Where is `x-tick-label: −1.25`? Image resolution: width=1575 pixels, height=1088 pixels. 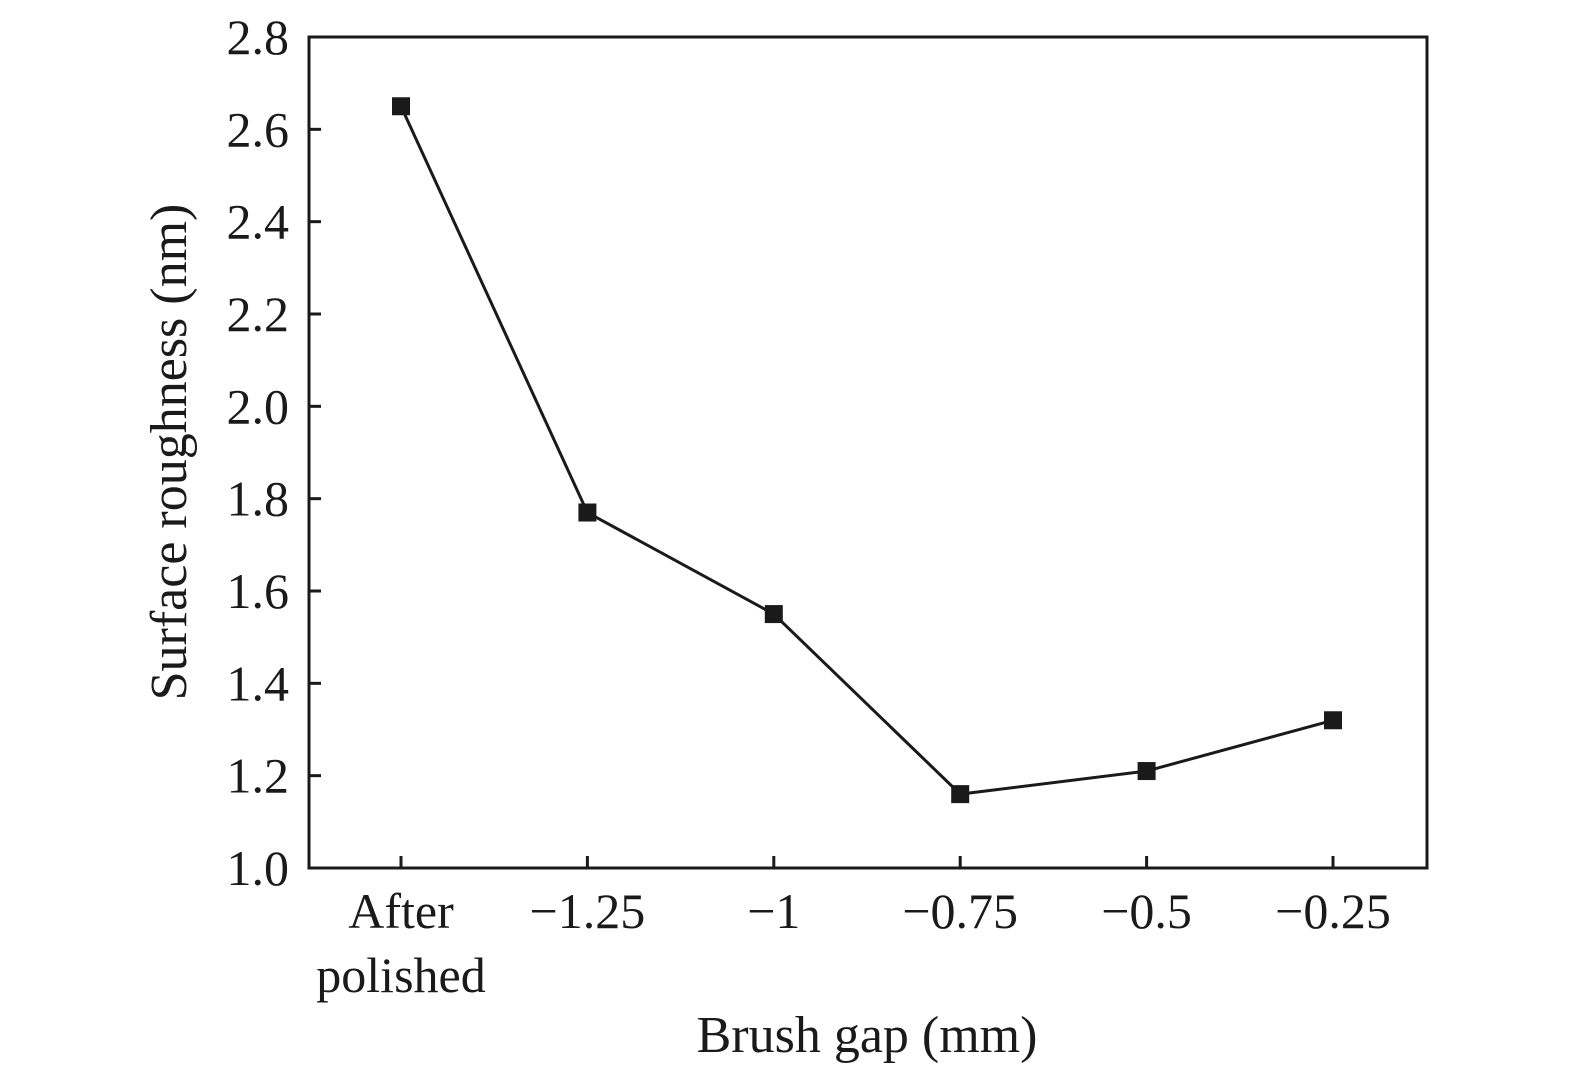
x-tick-label: −1.25 is located at coordinates (588, 911).